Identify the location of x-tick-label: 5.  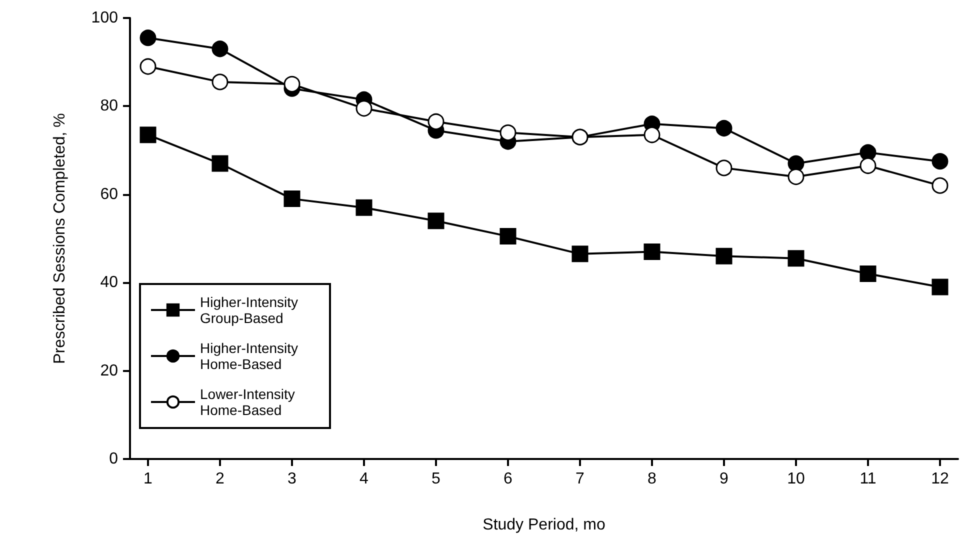
(436, 479).